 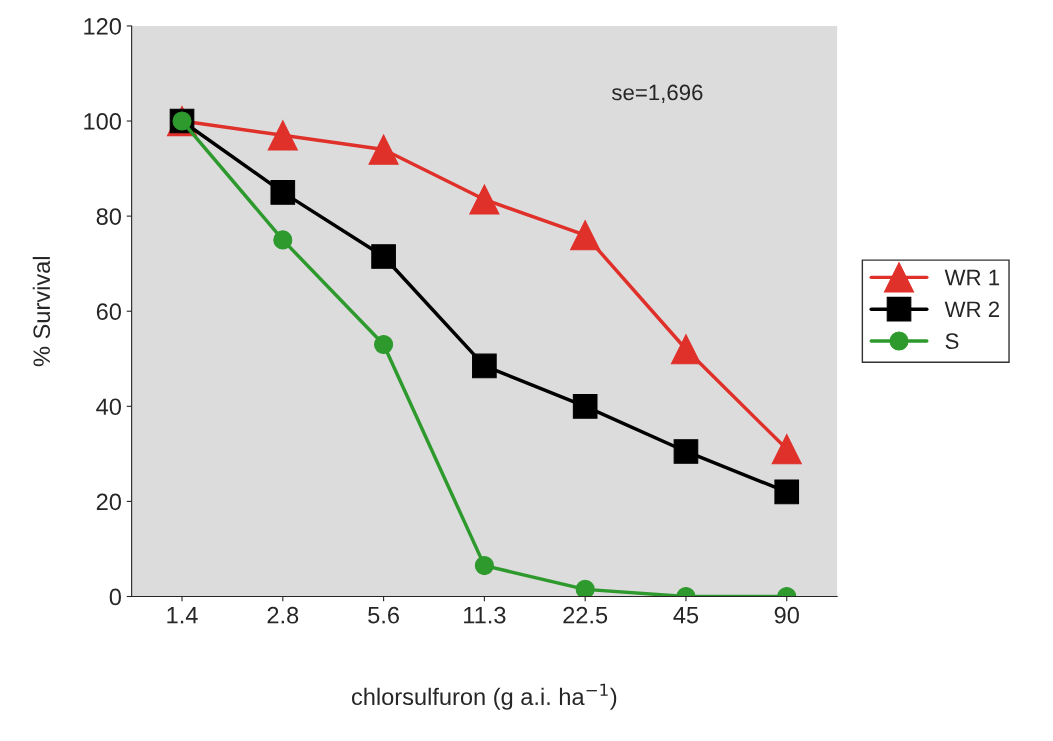 I want to click on x-tick-label: 45, so click(x=686, y=615).